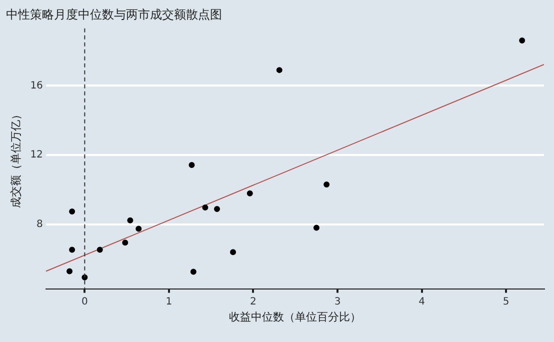 The width and height of the screenshot is (554, 342). I want to click on x-tick-label: 1, so click(169, 302).